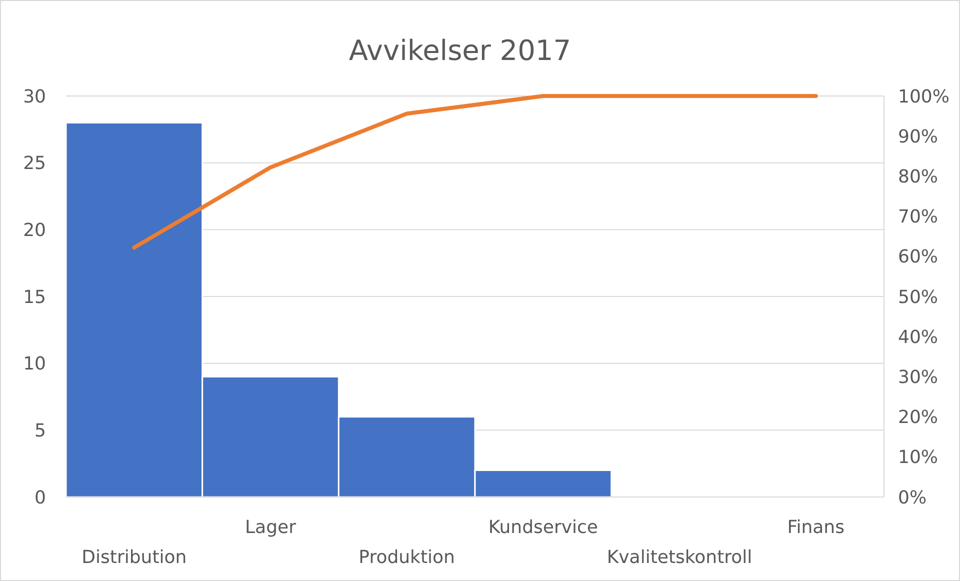  I want to click on y-tick-label: 0, so click(40, 497).